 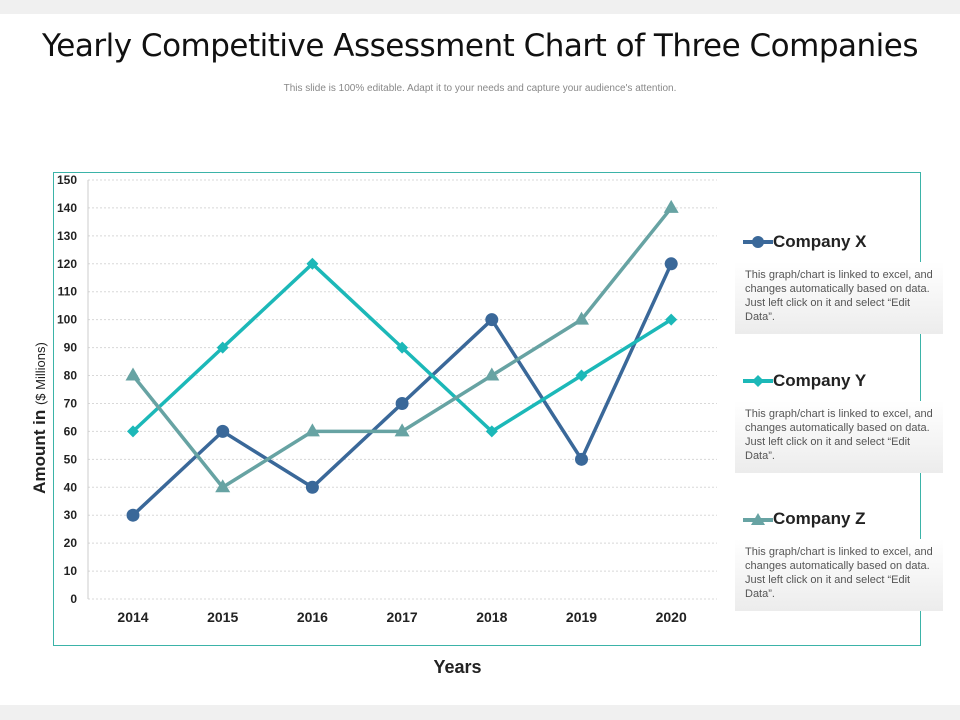 What do you see at coordinates (820, 241) in the screenshot?
I see `legend-label: Company X` at bounding box center [820, 241].